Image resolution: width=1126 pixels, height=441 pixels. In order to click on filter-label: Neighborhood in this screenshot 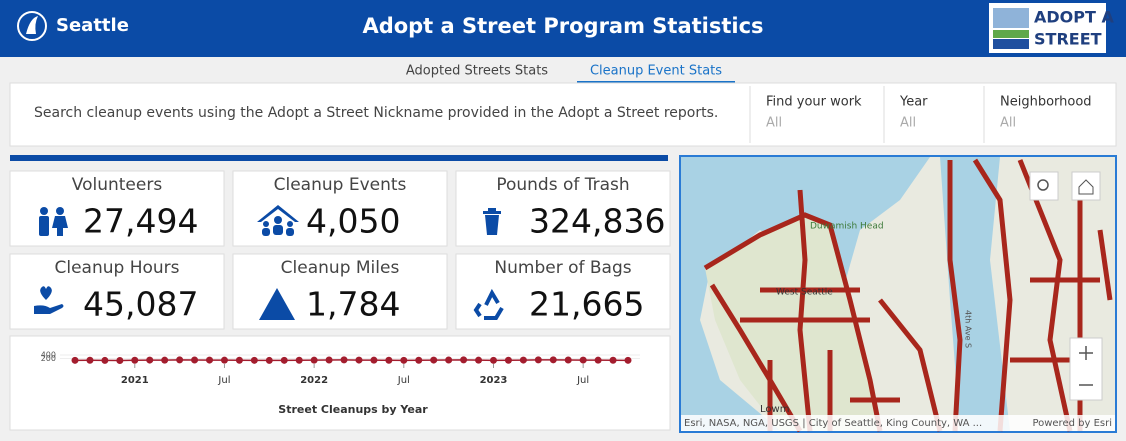, I will do `click(1046, 102)`.